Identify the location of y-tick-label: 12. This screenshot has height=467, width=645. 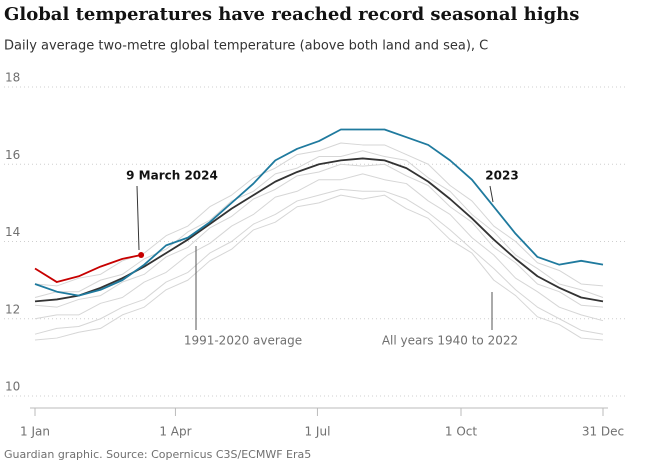
(12, 309).